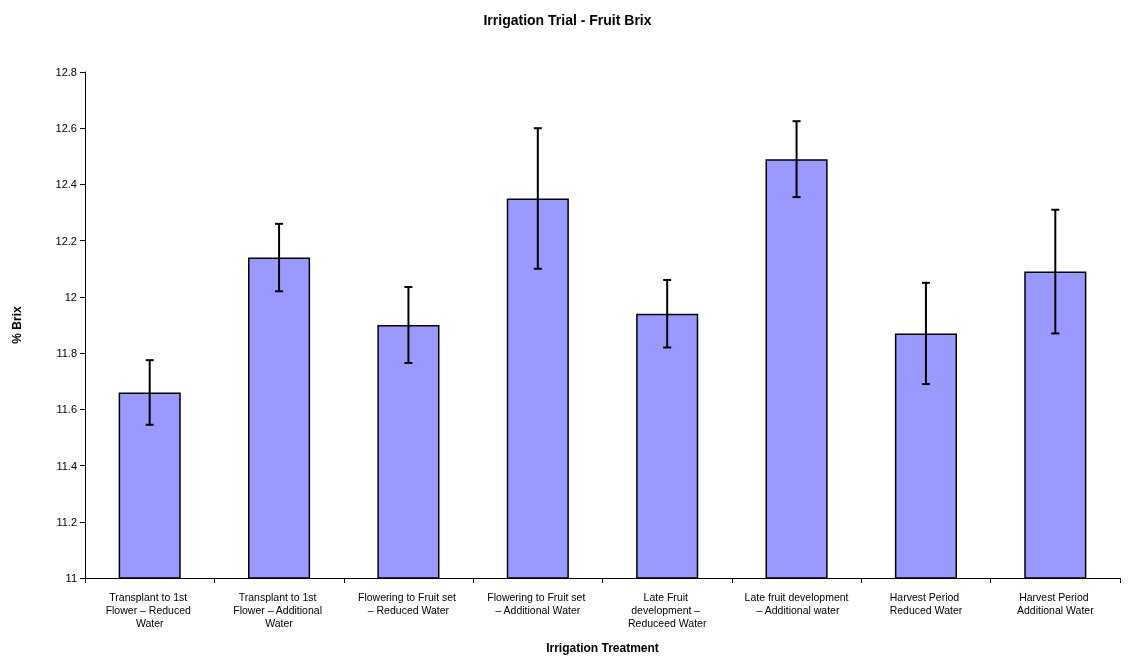 The image size is (1135, 660). What do you see at coordinates (66, 128) in the screenshot?
I see `y-tick-label: 12.6` at bounding box center [66, 128].